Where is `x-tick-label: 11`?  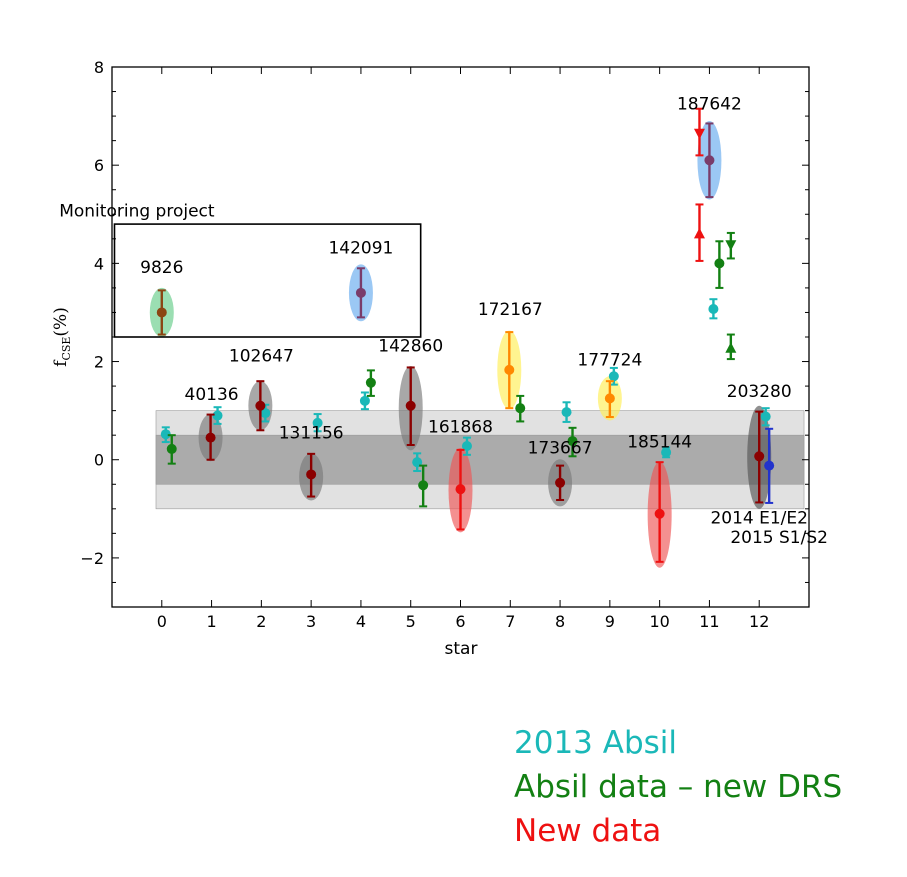 x-tick-label: 11 is located at coordinates (709, 621).